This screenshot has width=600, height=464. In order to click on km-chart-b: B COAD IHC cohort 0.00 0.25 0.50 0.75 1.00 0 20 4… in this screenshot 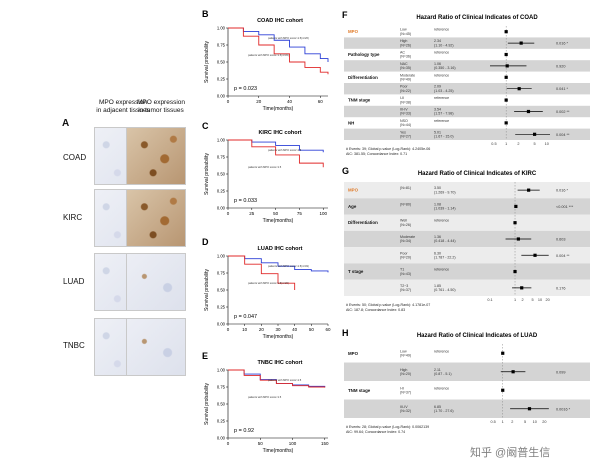, I will do `click(265, 60)`.